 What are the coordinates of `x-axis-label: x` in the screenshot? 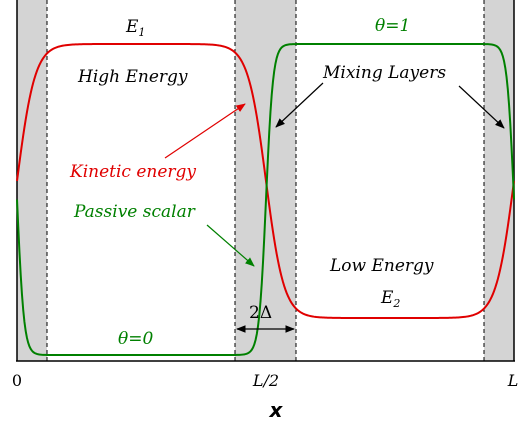 It's located at (276, 410).